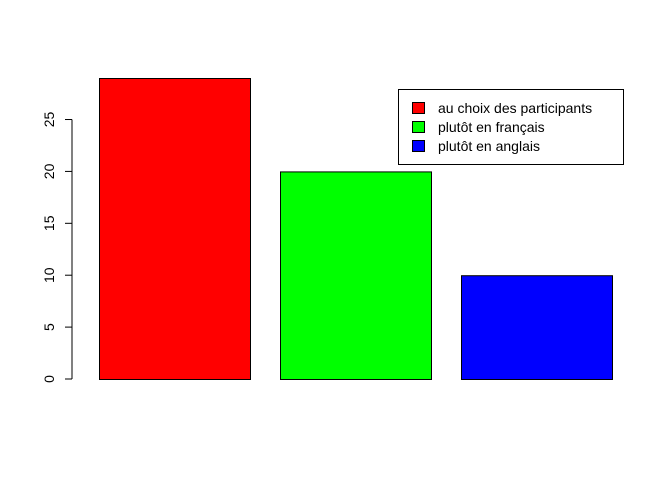 The image size is (672, 480). I want to click on y-tick-label: 15, so click(49, 223).